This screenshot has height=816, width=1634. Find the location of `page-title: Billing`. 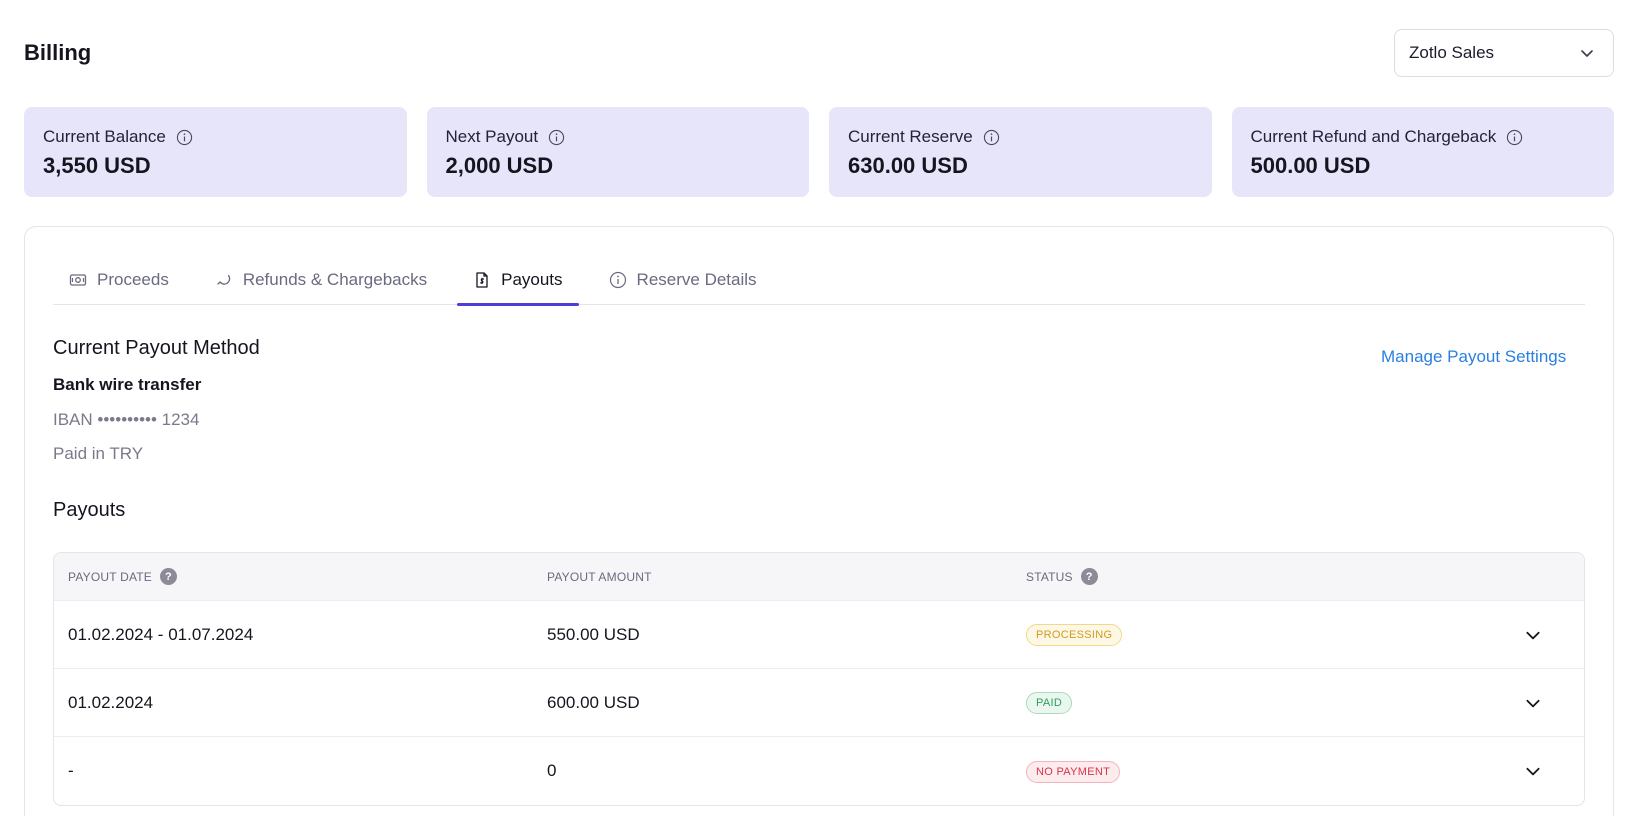

page-title: Billing is located at coordinates (58, 52).